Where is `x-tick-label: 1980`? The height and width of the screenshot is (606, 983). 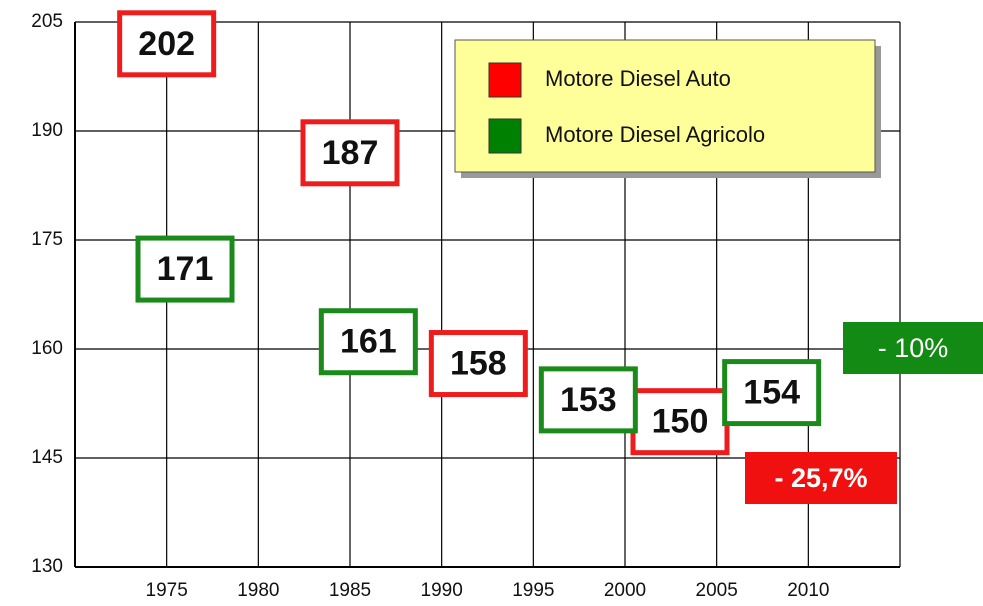 x-tick-label: 1980 is located at coordinates (258, 590).